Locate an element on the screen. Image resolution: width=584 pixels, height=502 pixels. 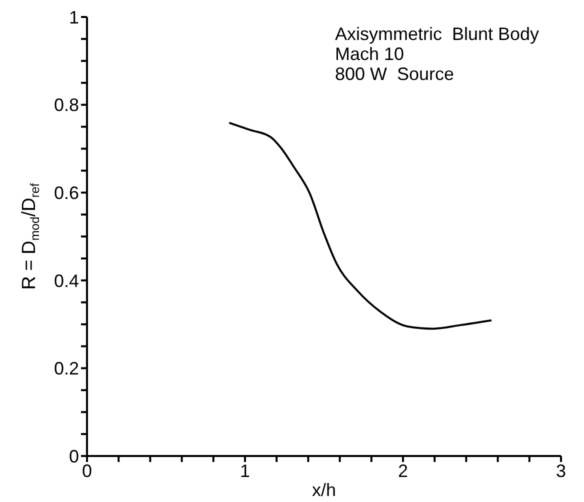
y-tick-label: 1 is located at coordinates (73, 17).